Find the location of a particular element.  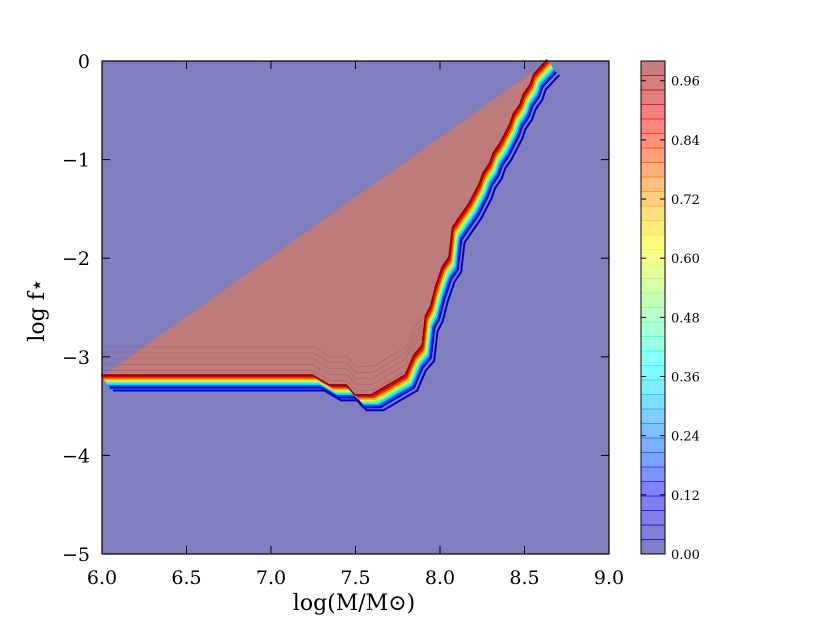

colorbar-tick-label: 0.48 is located at coordinates (685, 318).